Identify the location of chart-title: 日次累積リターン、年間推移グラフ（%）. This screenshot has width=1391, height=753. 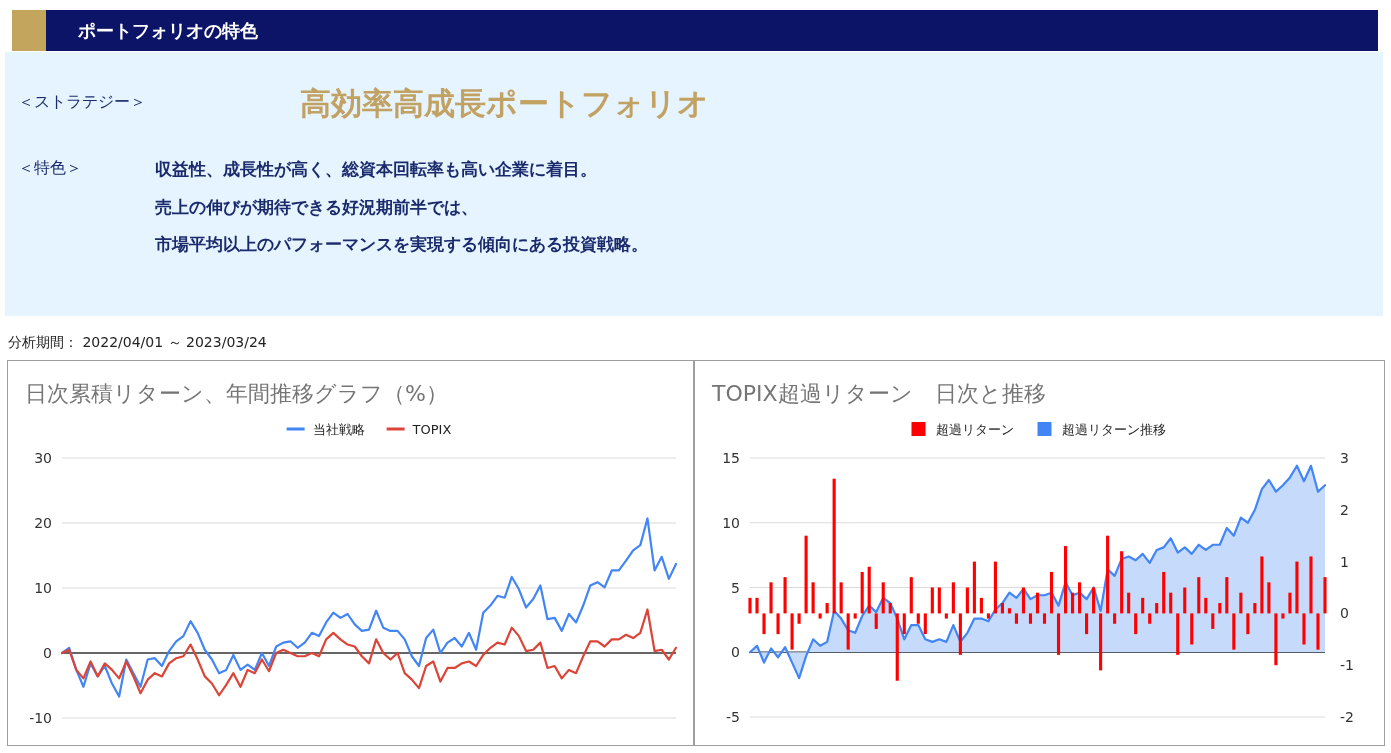
(236, 393).